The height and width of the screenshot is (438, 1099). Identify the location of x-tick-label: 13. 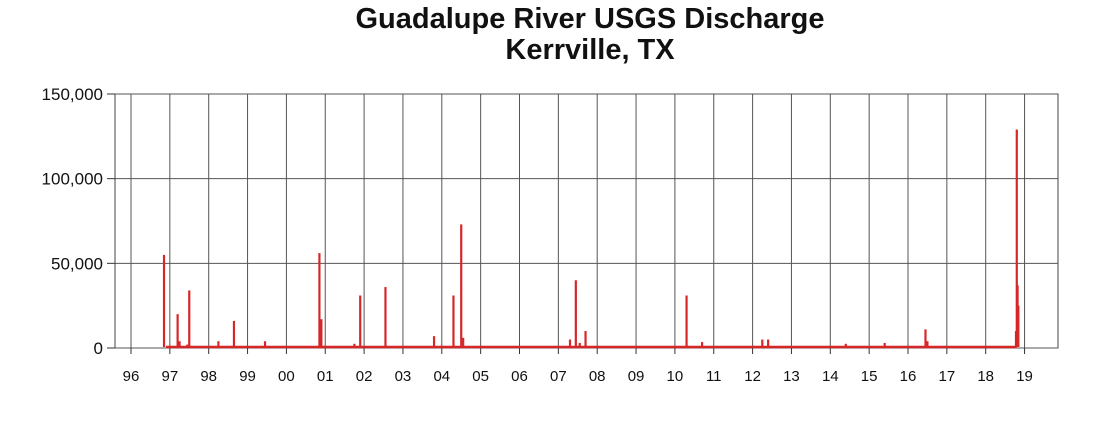
(791, 376).